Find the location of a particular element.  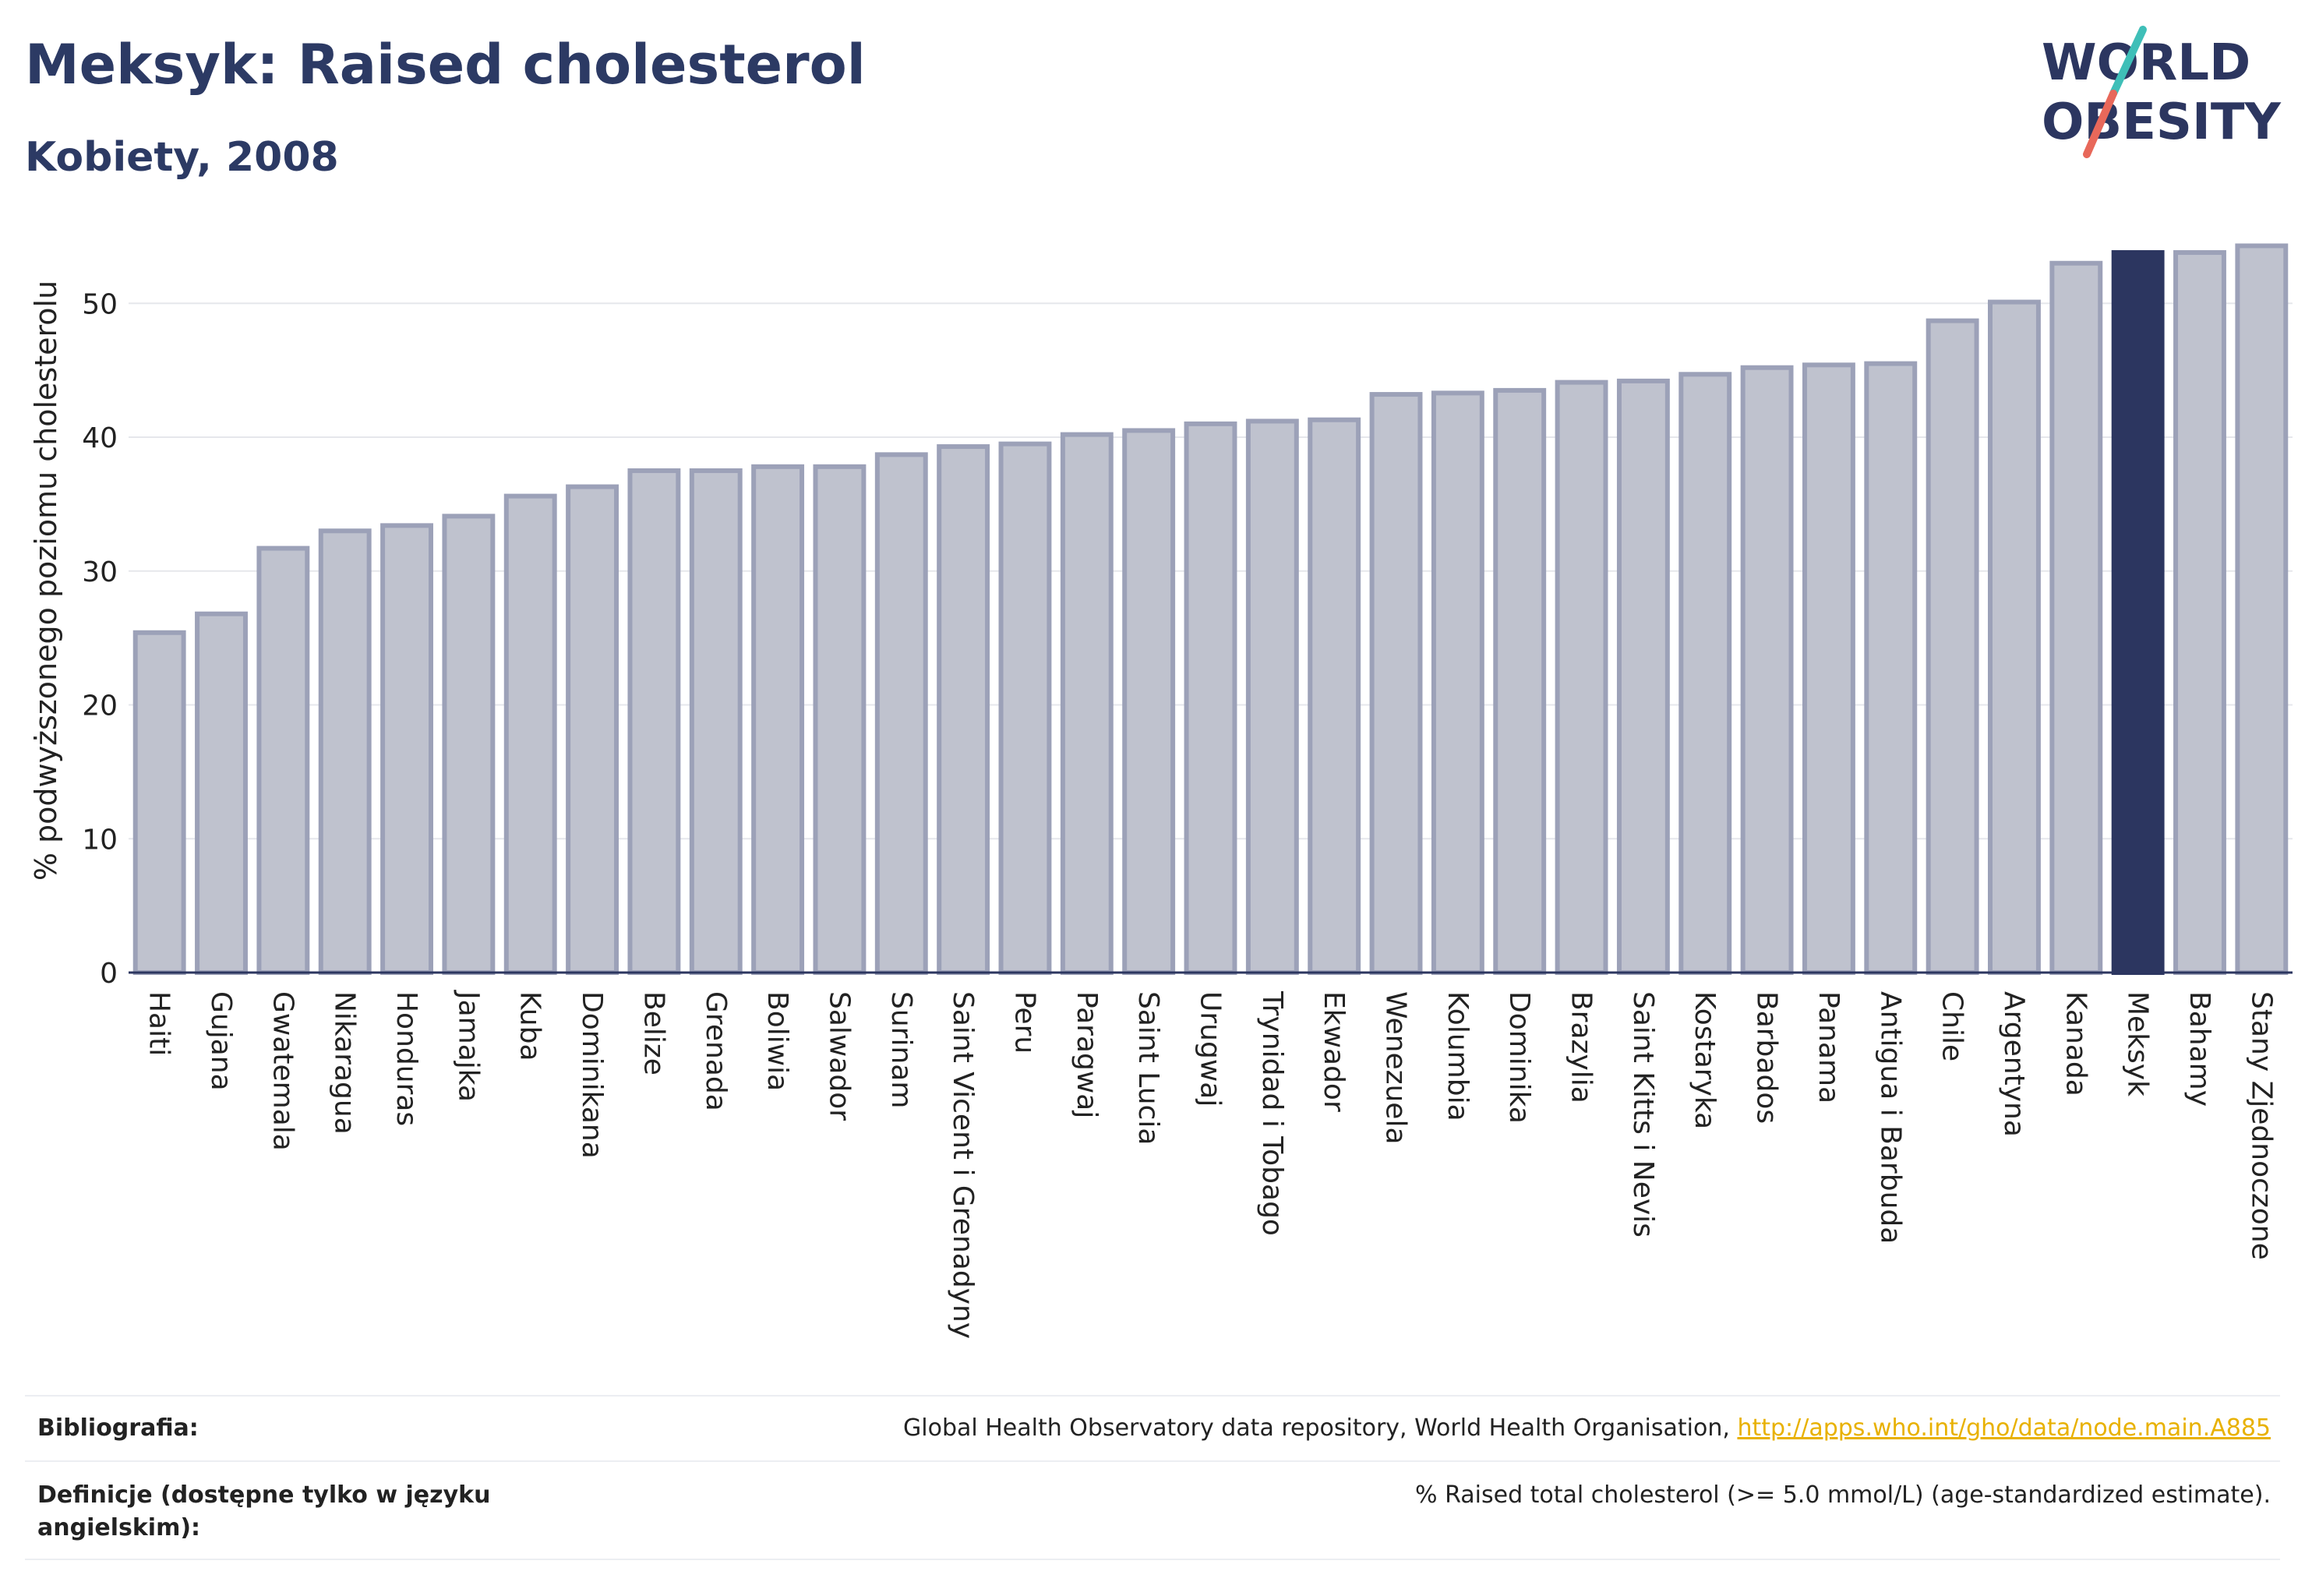

bar-surinam is located at coordinates (901, 713).